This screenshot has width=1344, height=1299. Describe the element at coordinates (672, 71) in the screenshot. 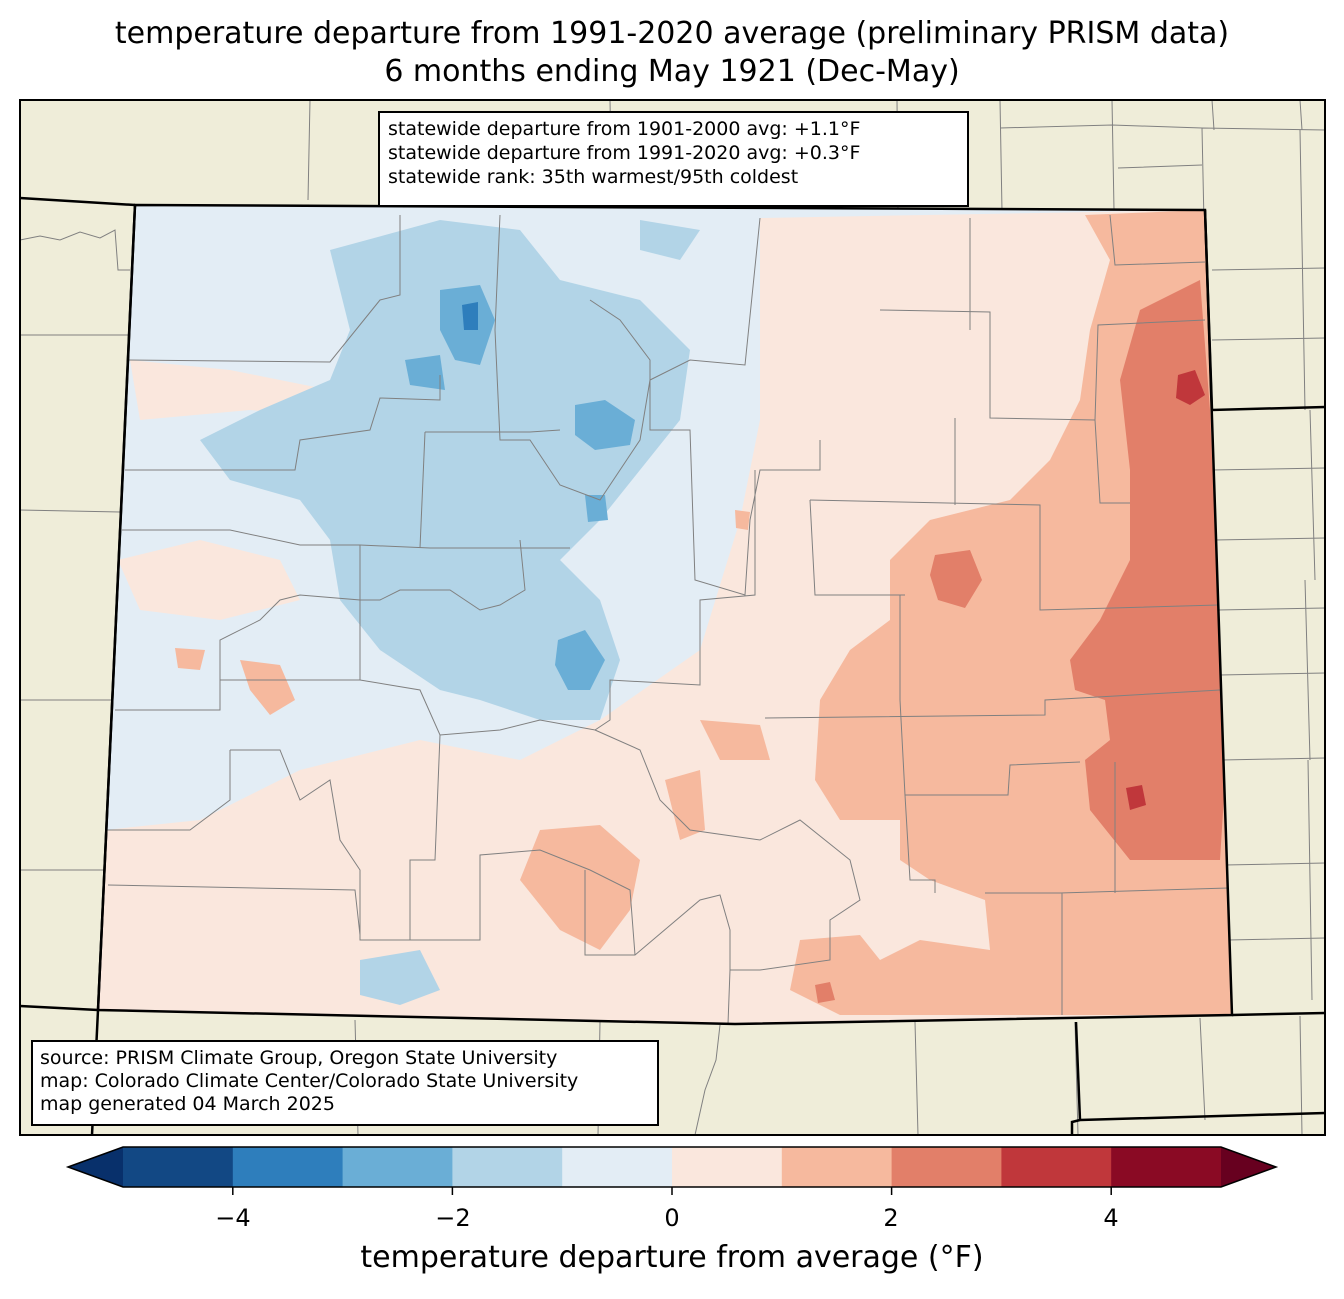

I see `map-title-line2: 6 months ending May 1921 (Dec-May)` at that location.